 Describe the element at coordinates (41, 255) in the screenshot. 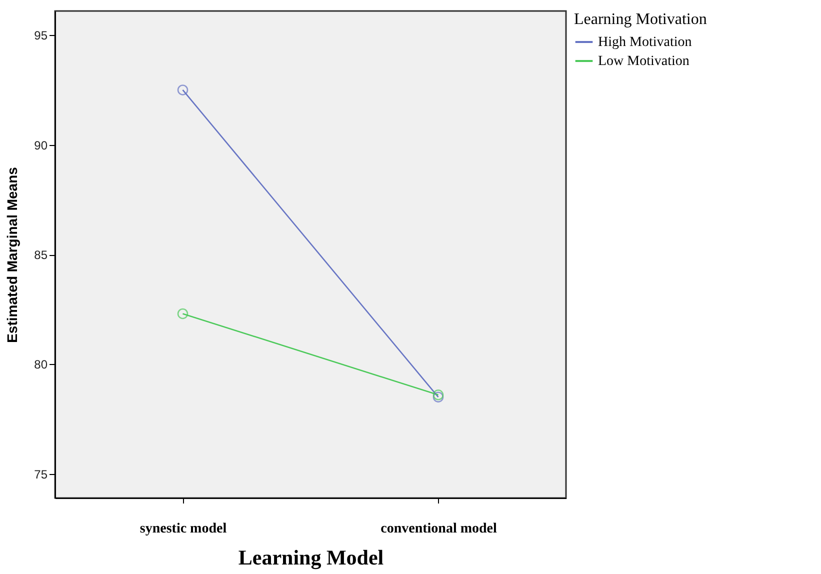

I see `y-tick-label: 85` at that location.